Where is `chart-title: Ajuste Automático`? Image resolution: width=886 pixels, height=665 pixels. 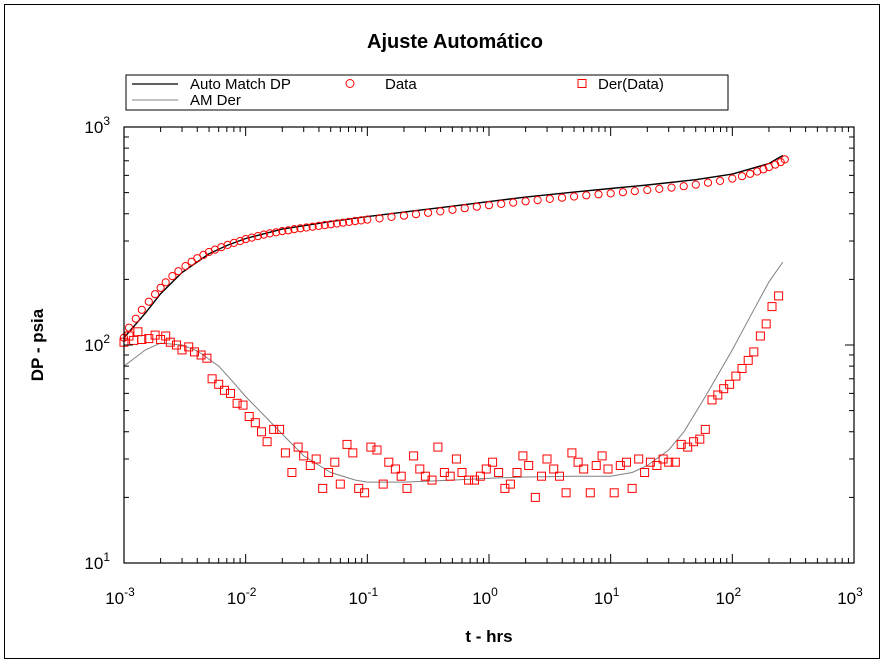
chart-title: Ajuste Automático is located at coordinates (455, 42).